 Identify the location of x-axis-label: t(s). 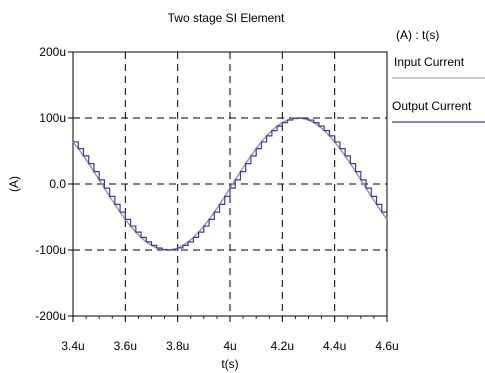
(229, 364).